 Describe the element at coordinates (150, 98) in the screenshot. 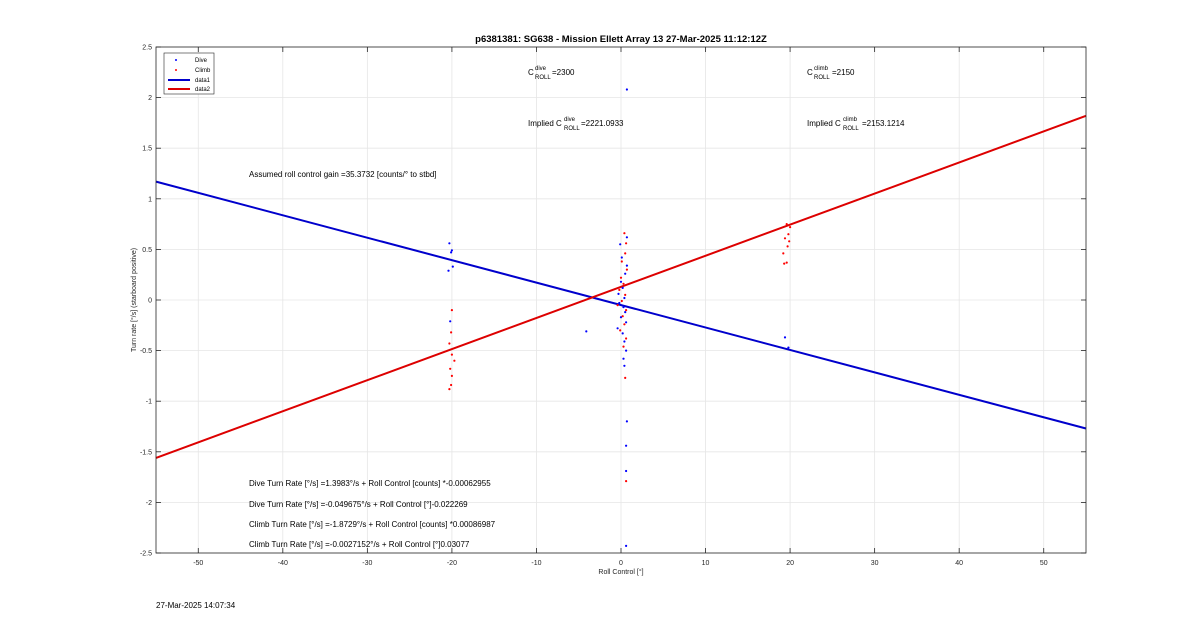

I see `y-tick-label: 2` at that location.